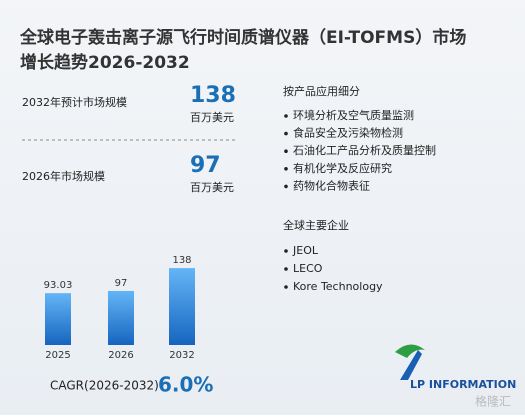 The height and width of the screenshot is (419, 525). Describe the element at coordinates (316, 225) in the screenshot. I see `section-heading: 全球主要企业` at that location.